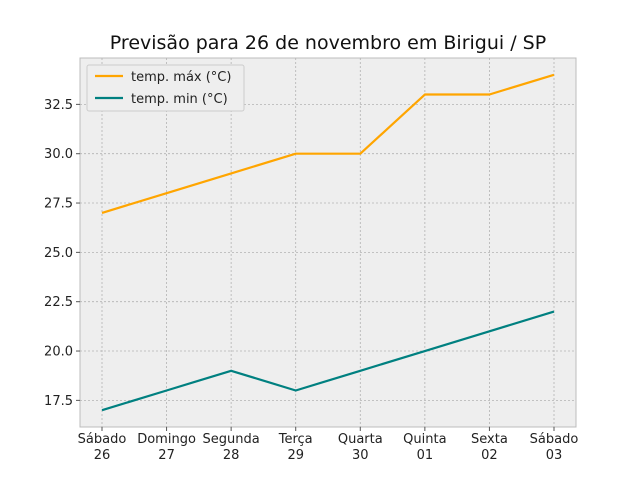 The image size is (640, 480). Describe the element at coordinates (58, 204) in the screenshot. I see `y-tick-label: 27.5` at that location.